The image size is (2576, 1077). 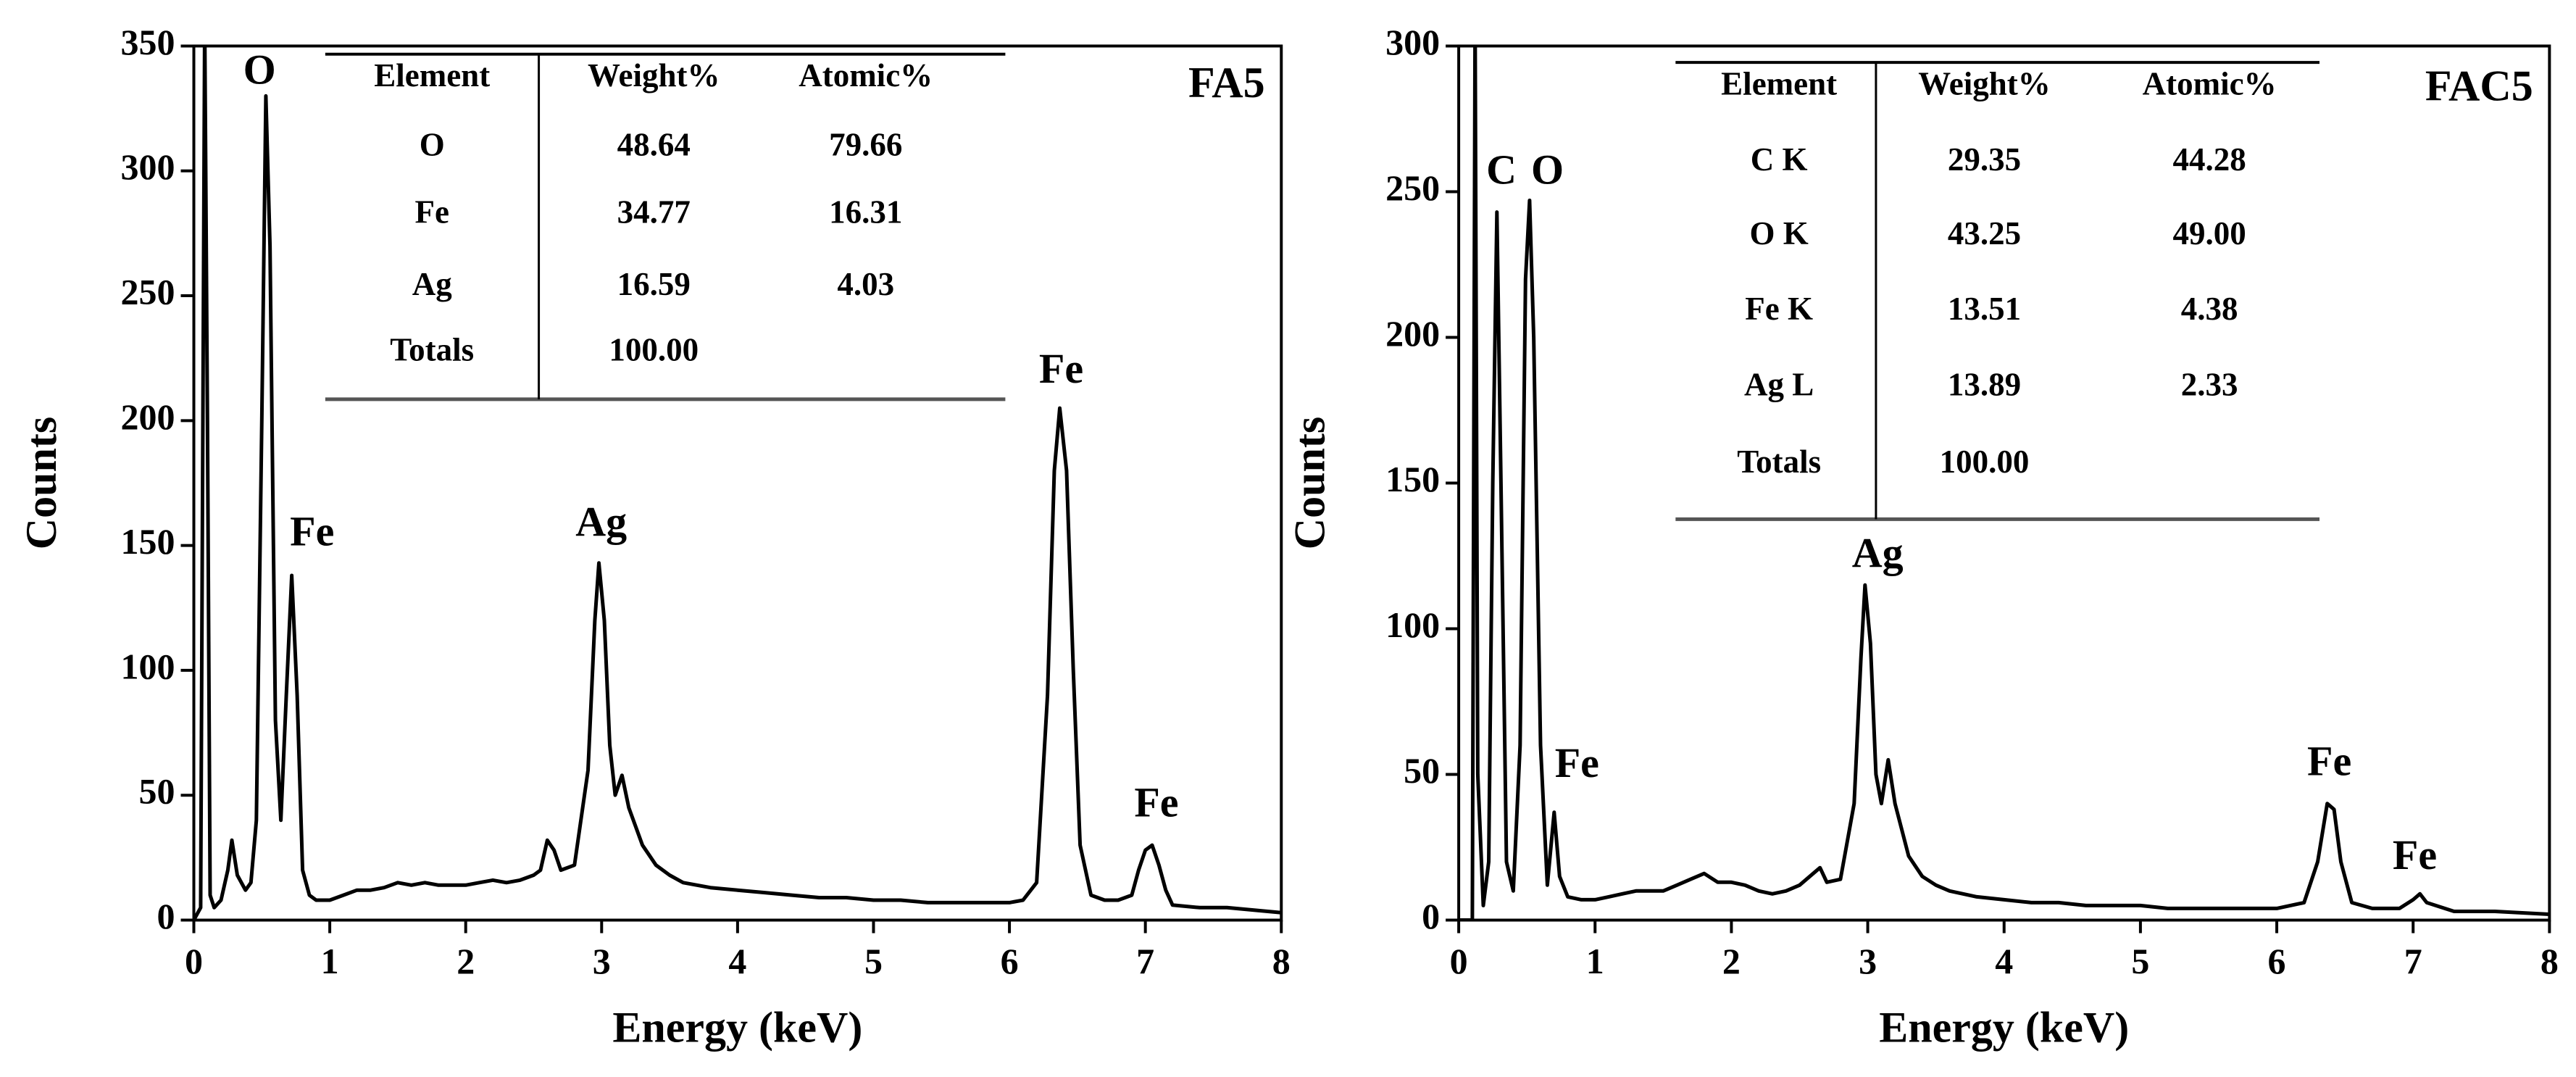 I want to click on table-cell: O K, so click(x=1779, y=233).